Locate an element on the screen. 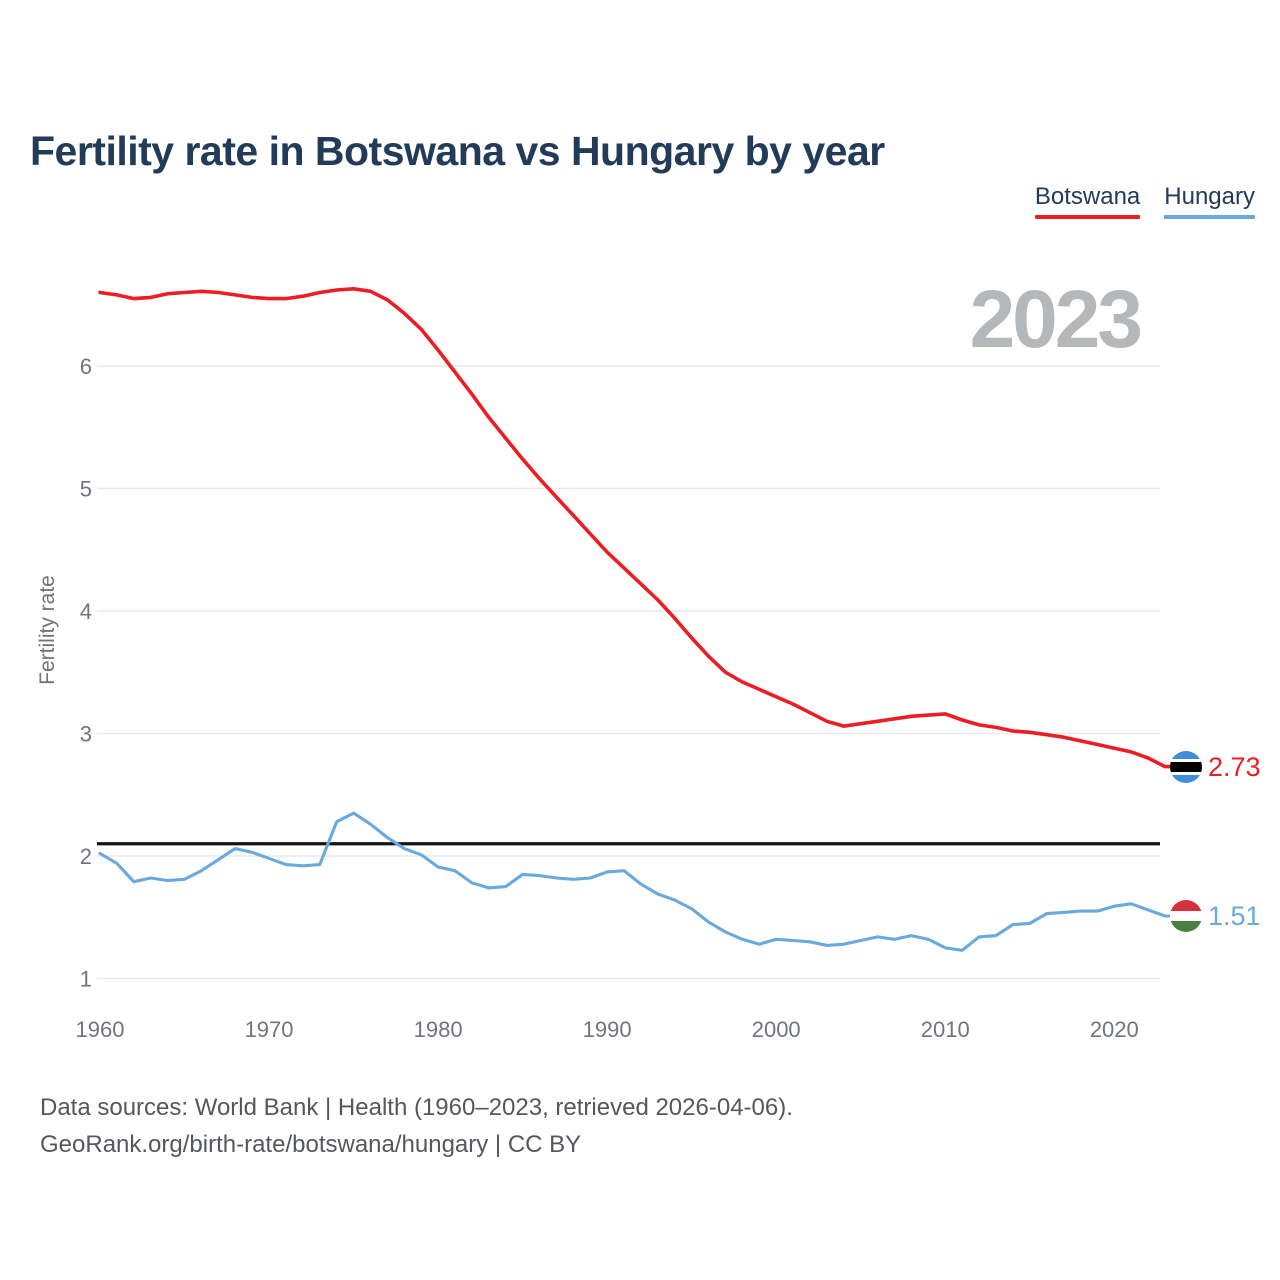  legend-label-botswana: Botswana is located at coordinates (1087, 196).